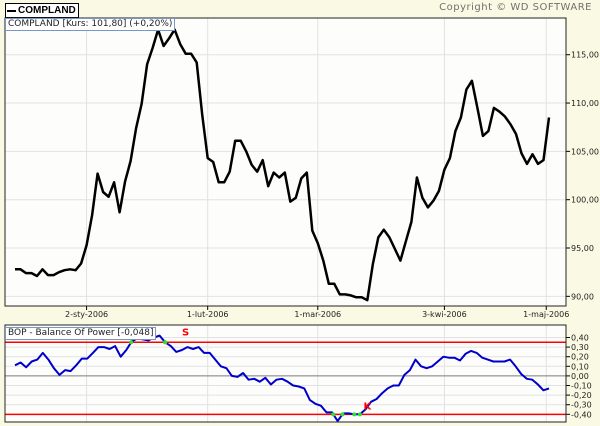 This screenshot has height=426, width=600. Describe the element at coordinates (81, 333) in the screenshot. I see `bop-panel-title: BOP - Balance Of Power [-0,048]` at that location.